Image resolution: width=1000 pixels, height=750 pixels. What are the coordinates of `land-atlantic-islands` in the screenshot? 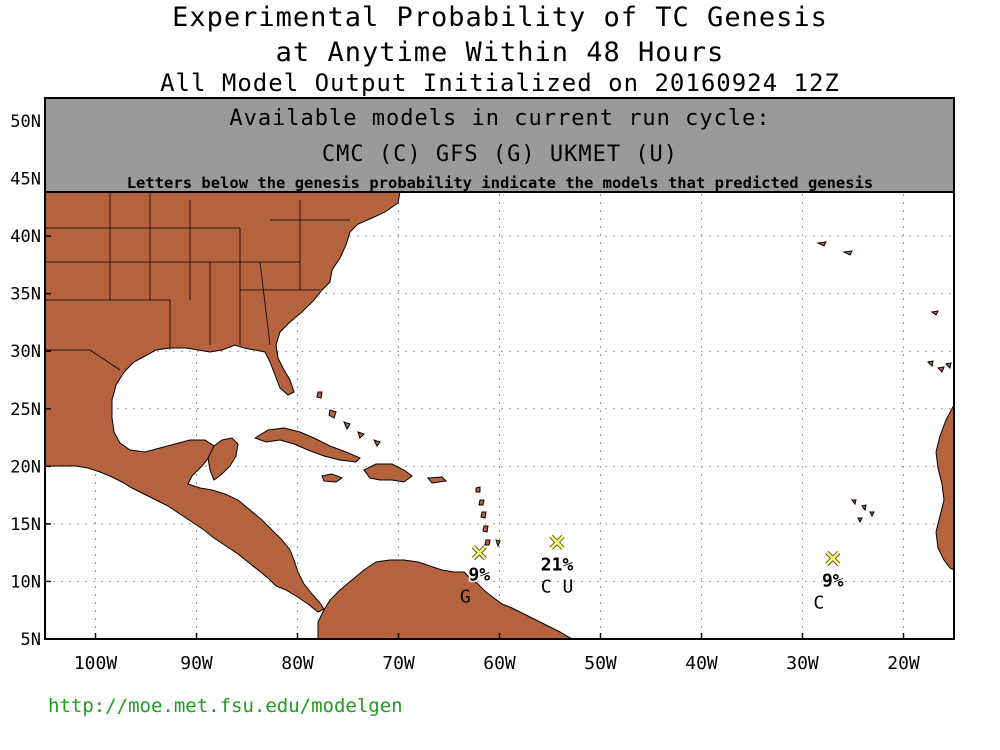 It's located at (884, 382).